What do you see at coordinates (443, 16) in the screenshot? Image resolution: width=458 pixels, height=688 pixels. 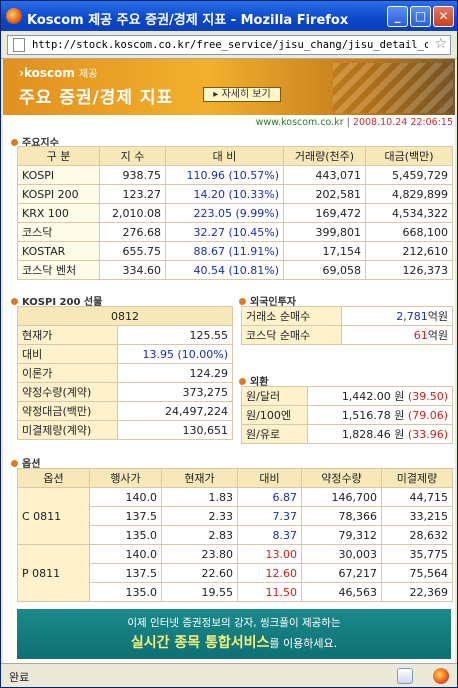 I see `close-button: ✕` at bounding box center [443, 16].